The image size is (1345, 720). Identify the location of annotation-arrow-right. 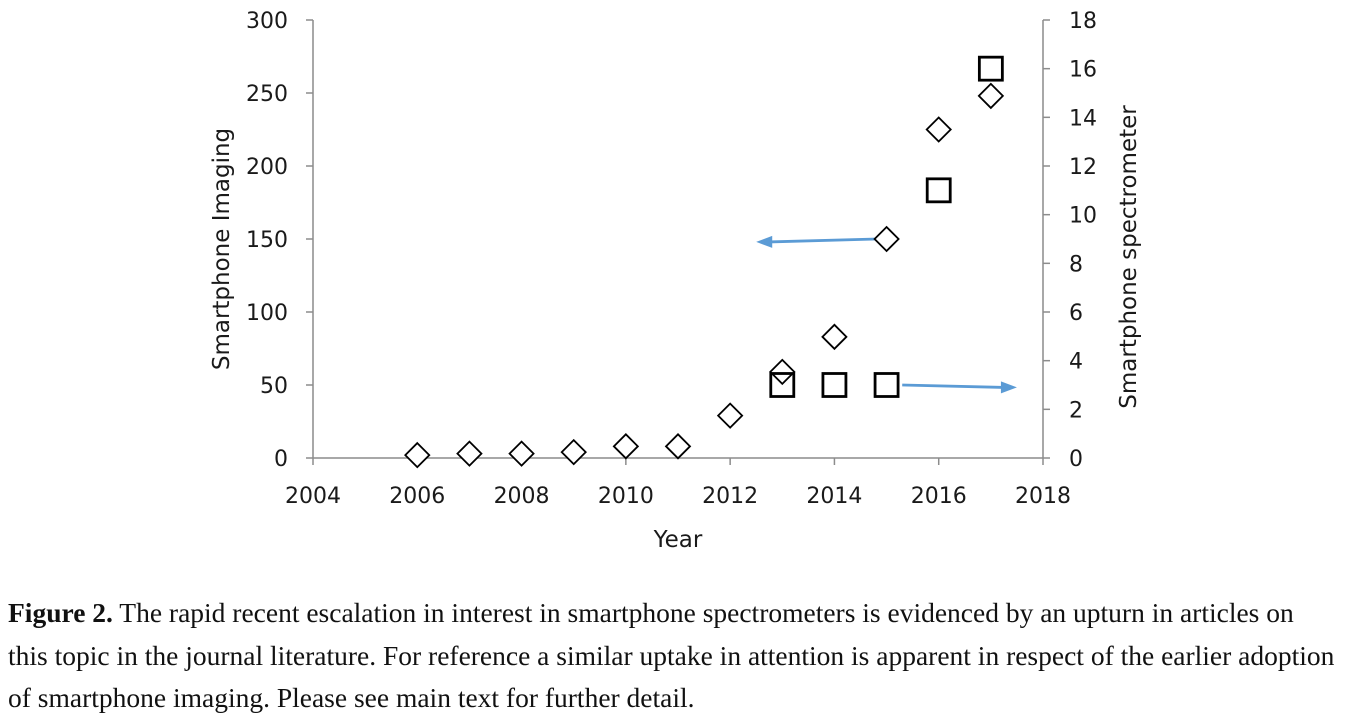
(959, 387).